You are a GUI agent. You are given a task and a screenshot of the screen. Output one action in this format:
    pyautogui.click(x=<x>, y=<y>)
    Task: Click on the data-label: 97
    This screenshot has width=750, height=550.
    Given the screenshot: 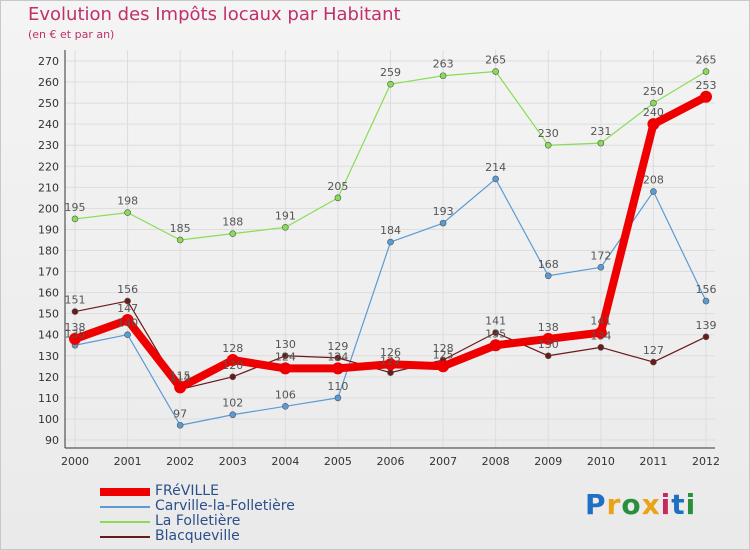 What is the action you would take?
    pyautogui.click(x=180, y=413)
    